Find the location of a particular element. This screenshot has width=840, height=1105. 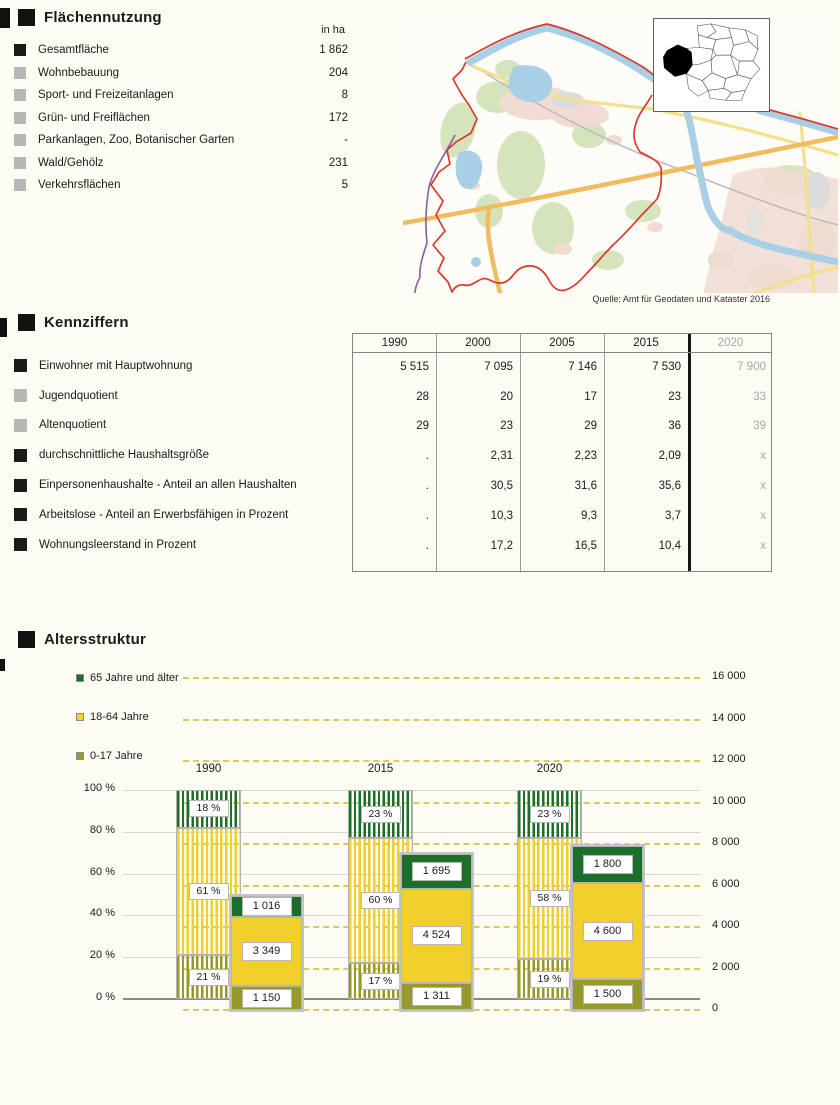

land-use-label: Wald/Gehölz is located at coordinates (71, 162).